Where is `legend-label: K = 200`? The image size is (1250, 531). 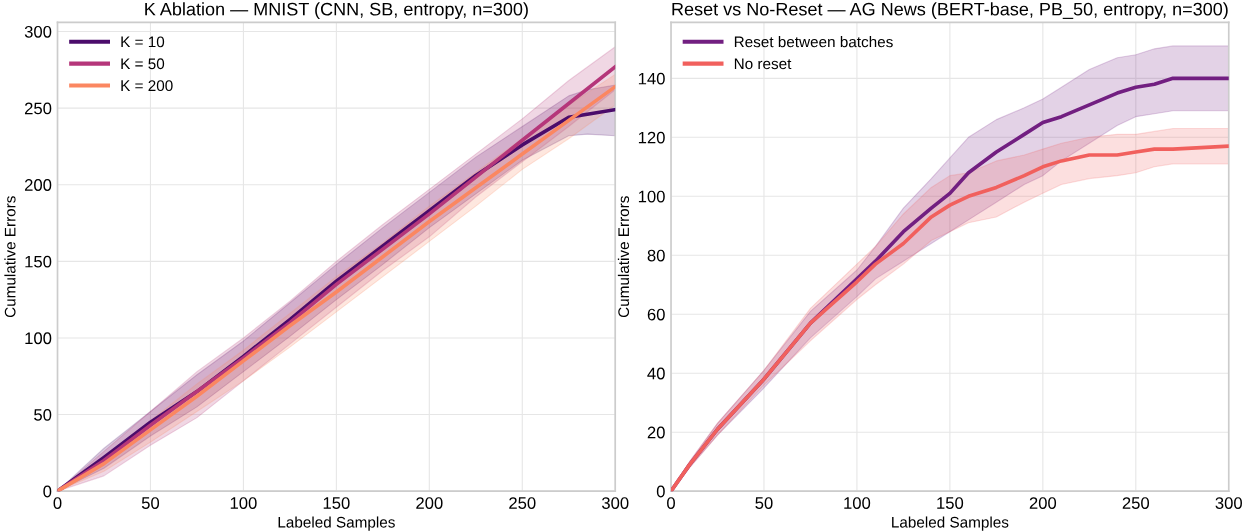 legend-label: K = 200 is located at coordinates (147, 86).